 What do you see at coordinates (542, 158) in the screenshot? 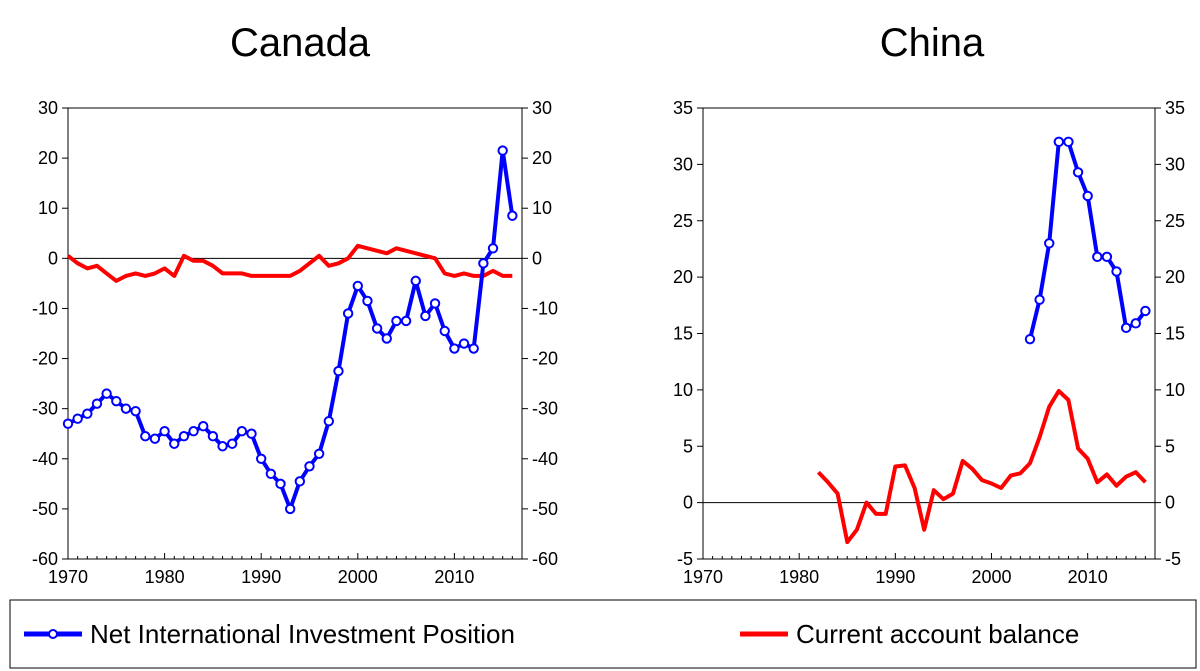
I see `canada-ytick-right-label: 20` at bounding box center [542, 158].